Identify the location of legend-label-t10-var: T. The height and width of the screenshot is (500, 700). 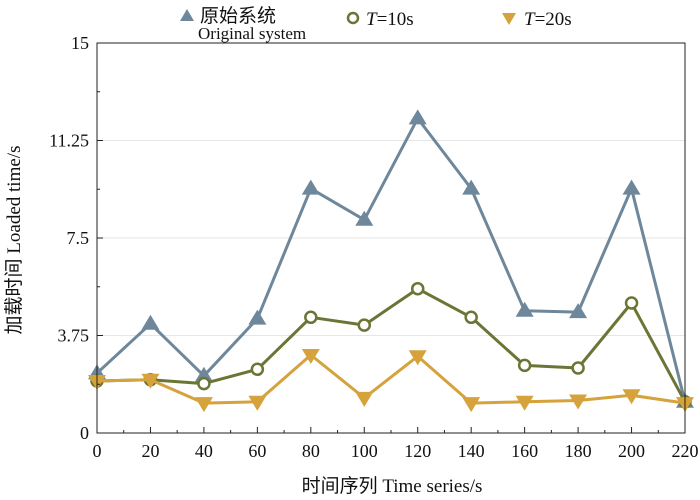
(372, 19).